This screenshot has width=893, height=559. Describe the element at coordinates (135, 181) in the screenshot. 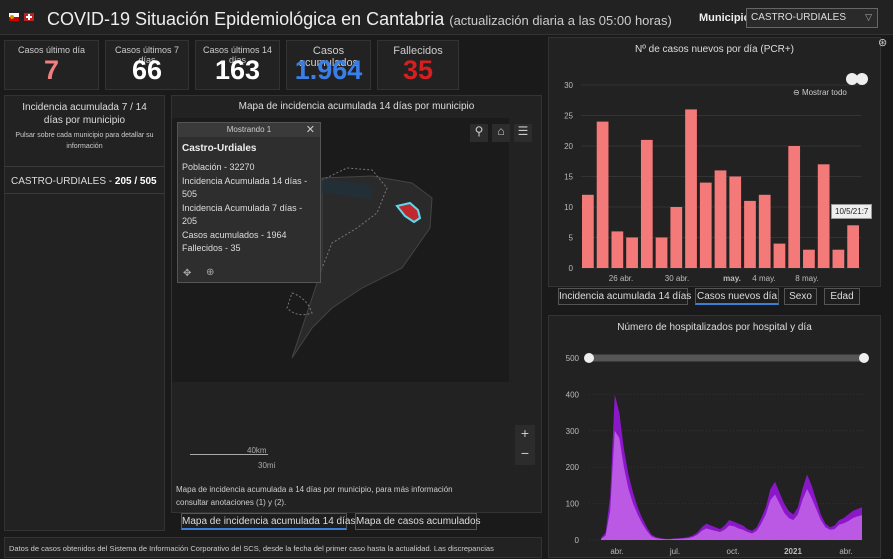

I see `incidence-row-value: 205 / 505` at that location.